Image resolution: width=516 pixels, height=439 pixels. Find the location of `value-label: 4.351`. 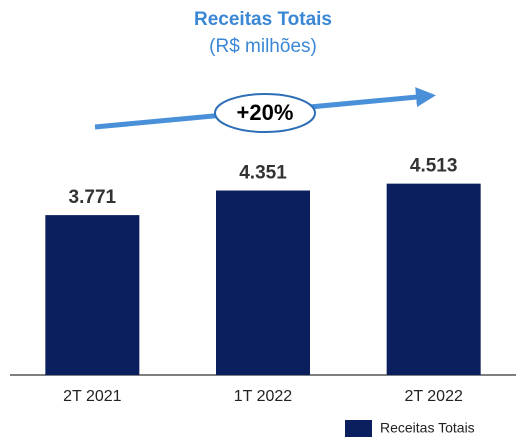

value-label: 4.351 is located at coordinates (263, 173).